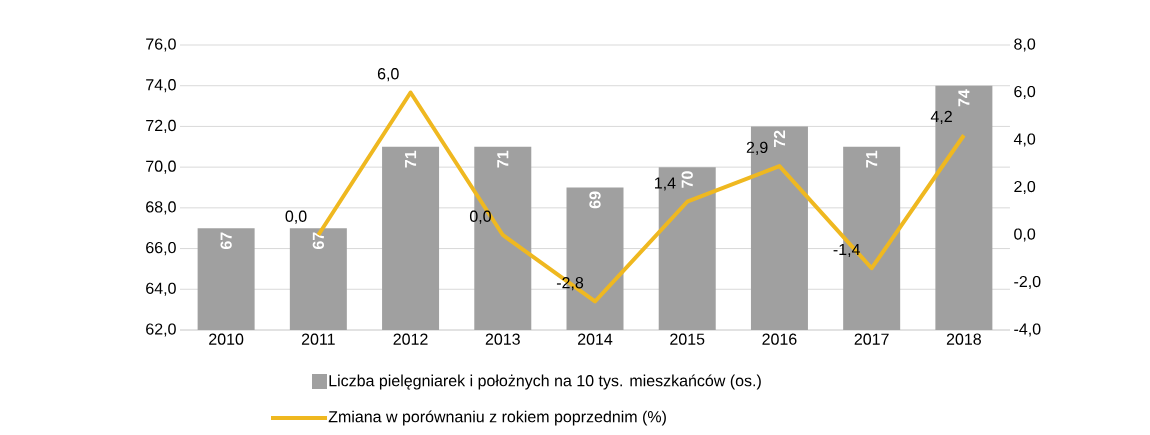  What do you see at coordinates (1024, 140) in the screenshot?
I see `y2-tick-label: 4,0` at bounding box center [1024, 140].